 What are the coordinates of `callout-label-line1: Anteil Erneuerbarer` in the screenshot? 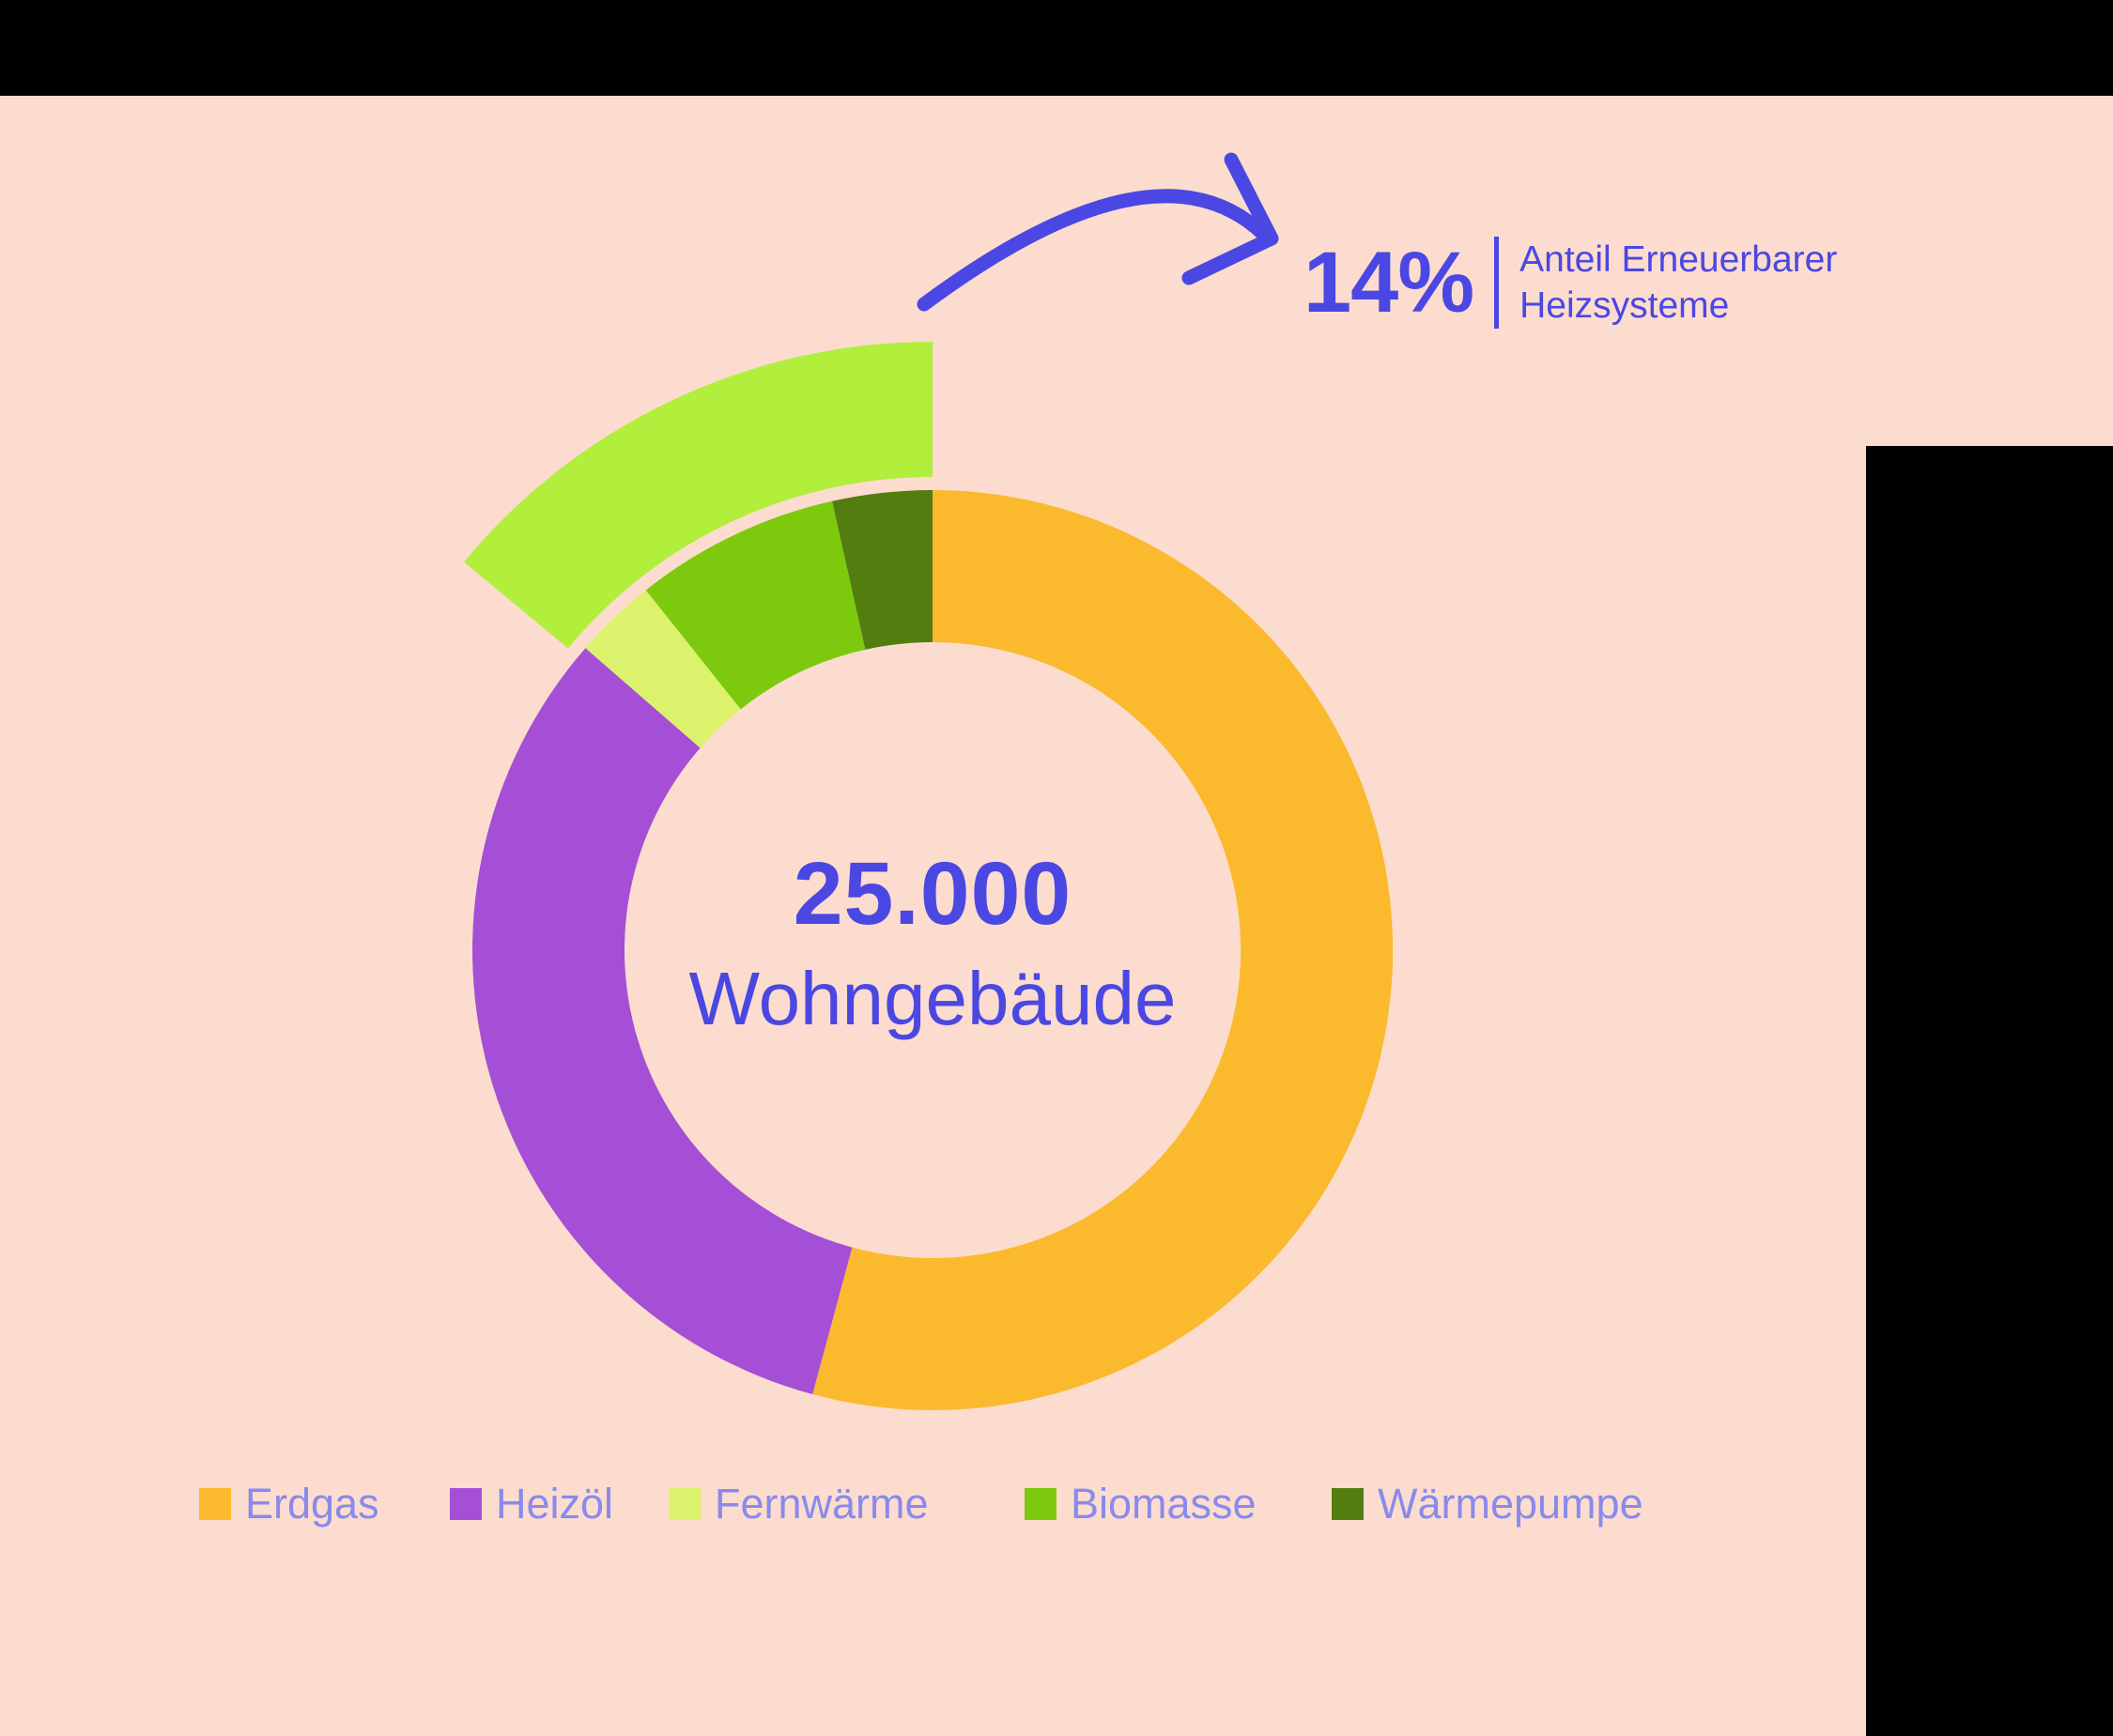 It's located at (1678, 259).